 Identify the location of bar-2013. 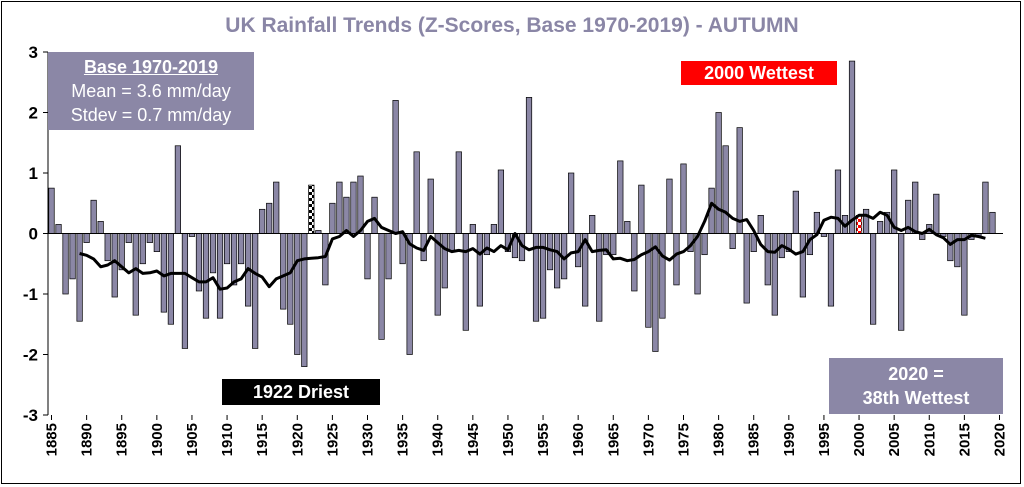
(950, 247).